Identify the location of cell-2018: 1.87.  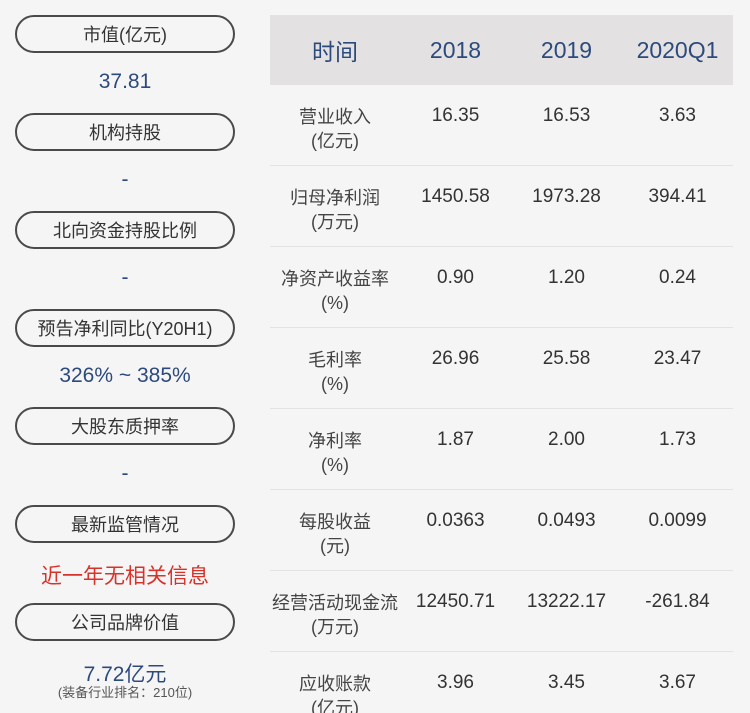
(455, 439).